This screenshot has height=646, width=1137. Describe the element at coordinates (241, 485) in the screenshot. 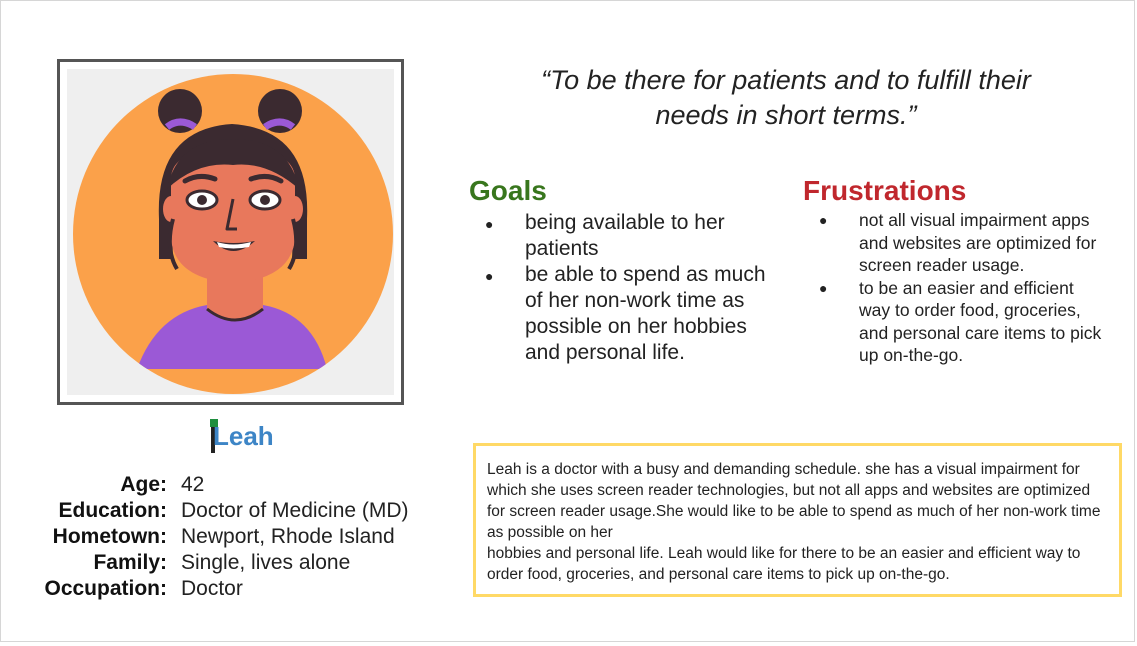

I see `fact-row-age: Age: 42` at that location.